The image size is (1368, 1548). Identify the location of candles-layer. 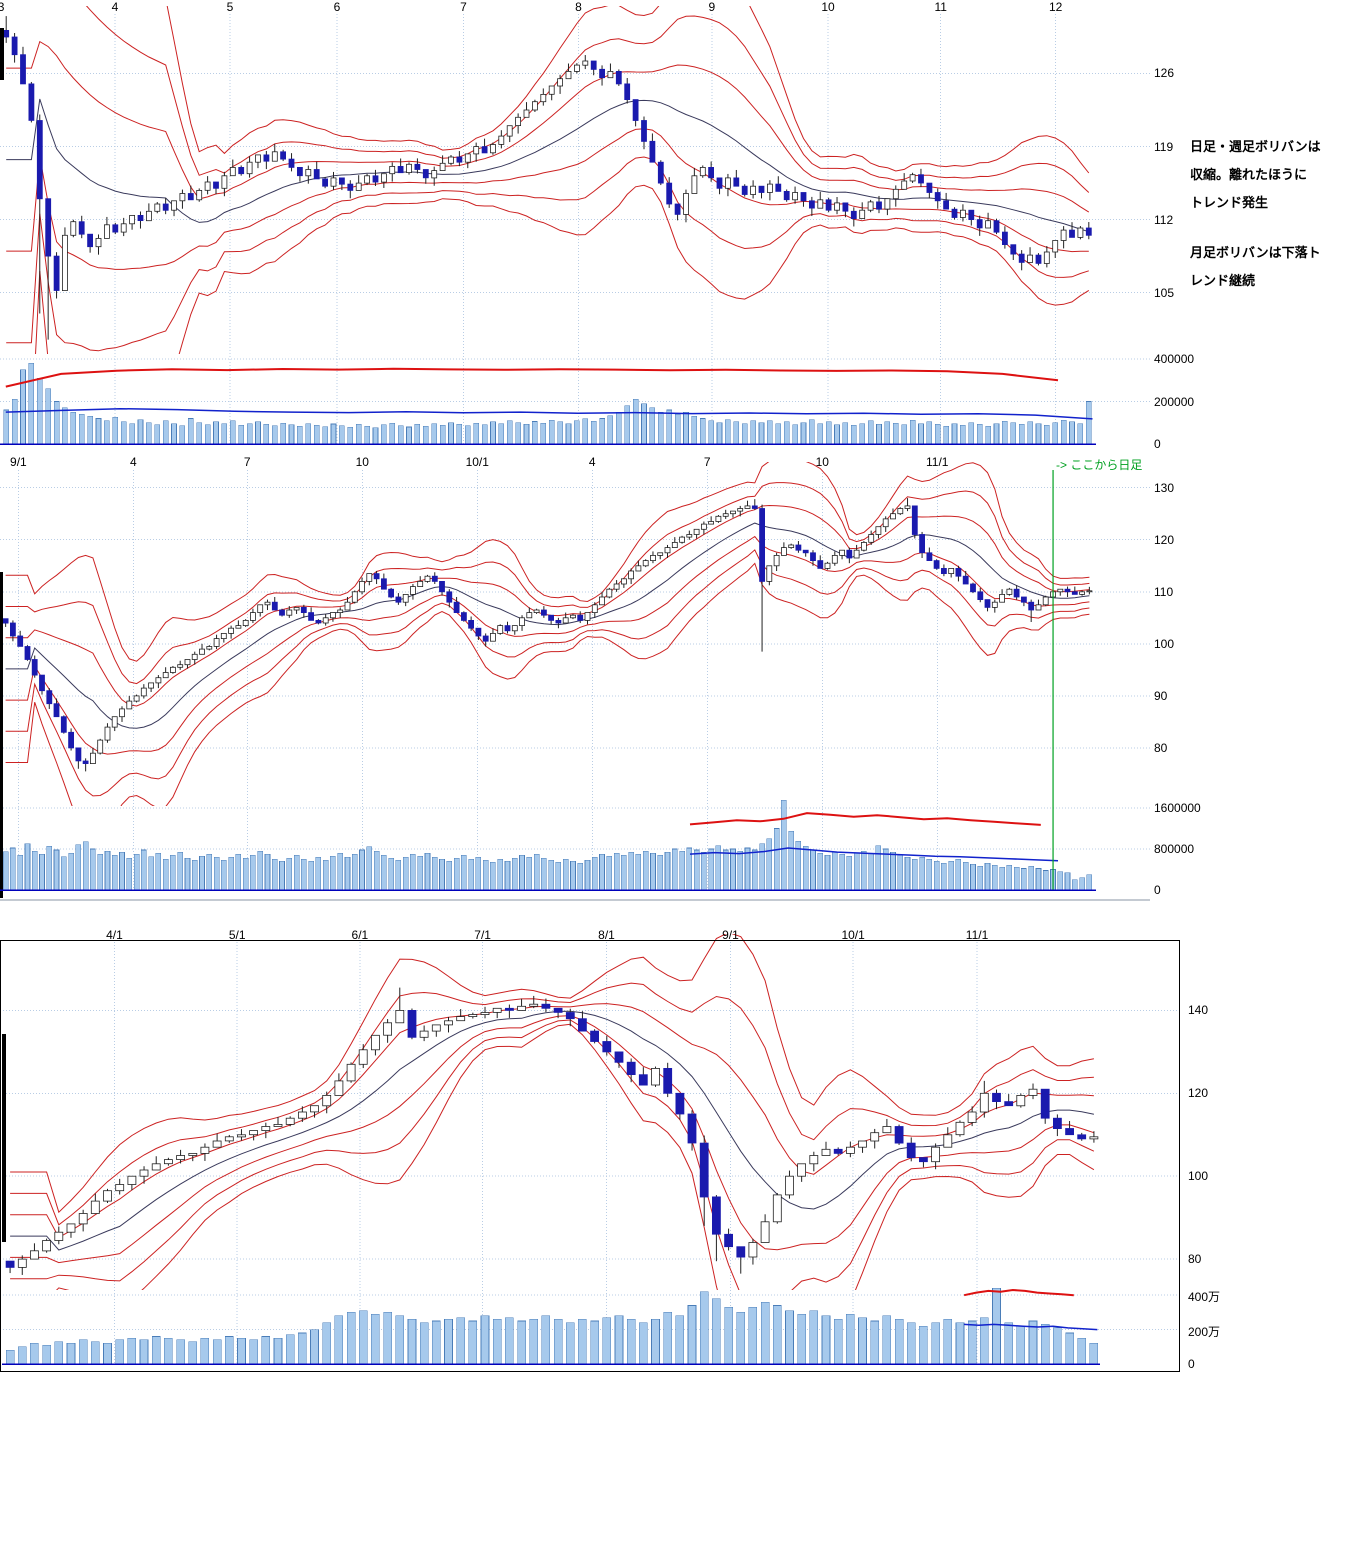
(547, 635).